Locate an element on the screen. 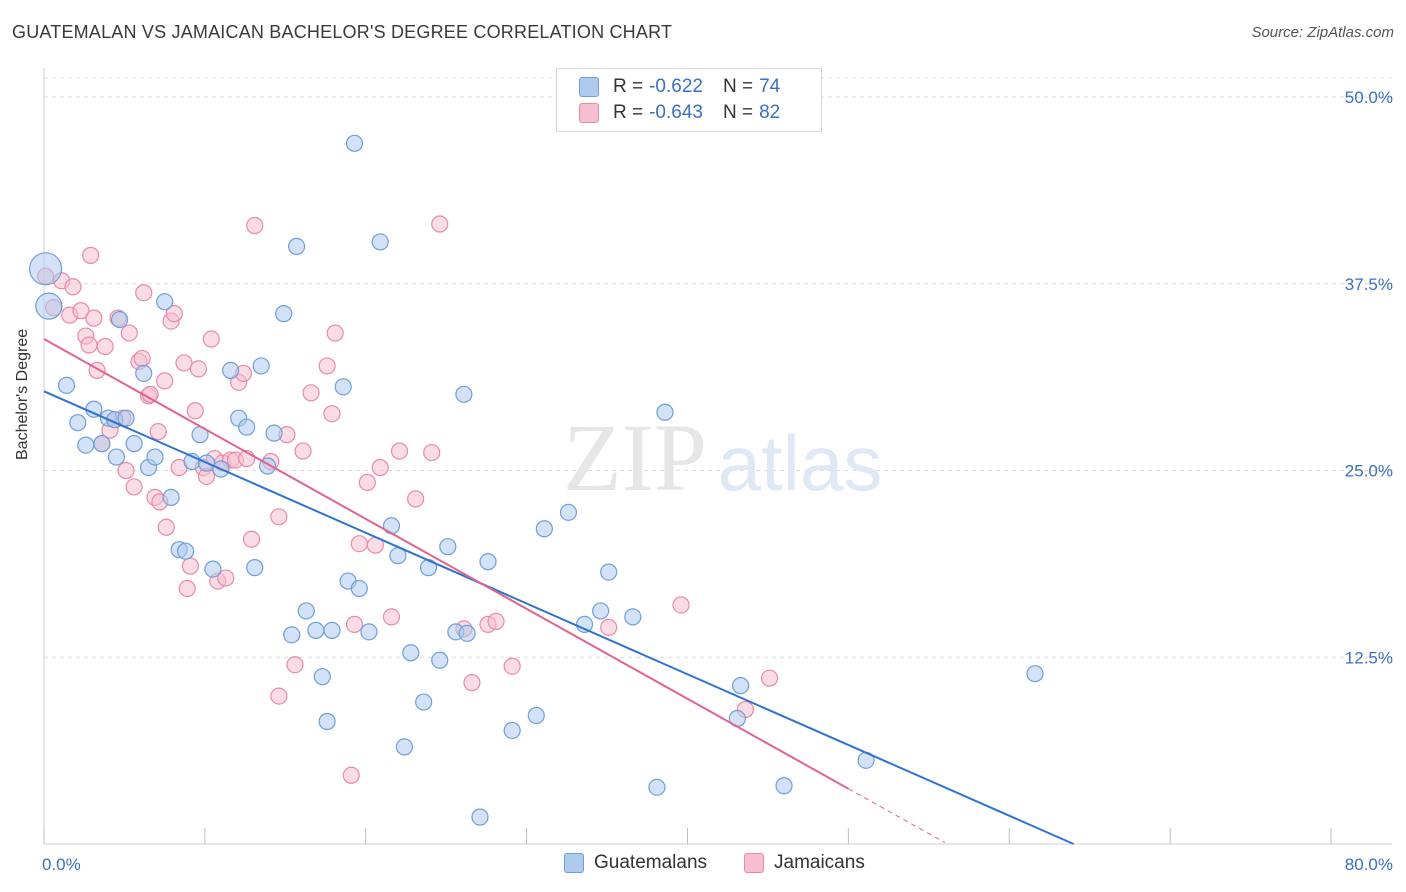 This screenshot has height=892, width=1406. legend-n-value: 82 is located at coordinates (770, 112).